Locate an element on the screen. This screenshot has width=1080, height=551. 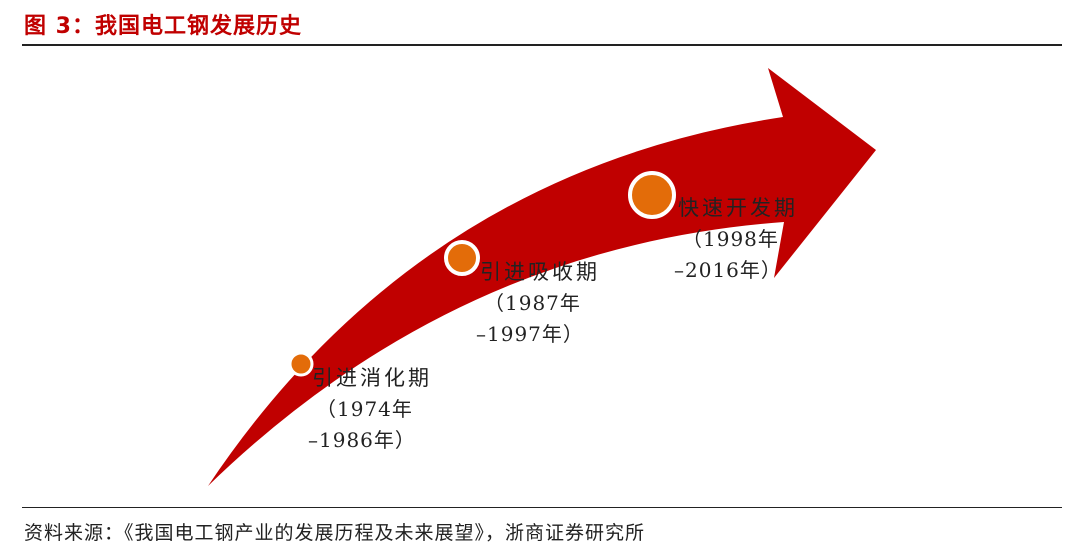
stage-1-name: 引进消化期 is located at coordinates (372, 378).